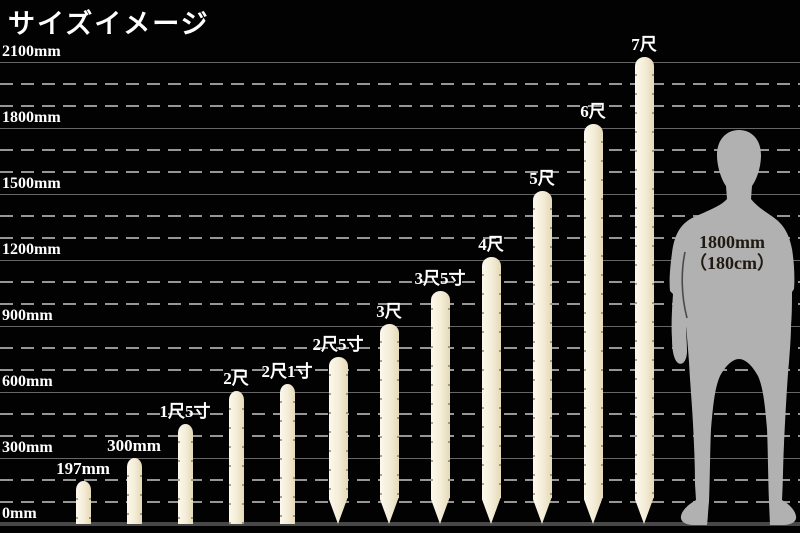  What do you see at coordinates (27, 381) in the screenshot?
I see `y-axis-label: 600mm` at bounding box center [27, 381].